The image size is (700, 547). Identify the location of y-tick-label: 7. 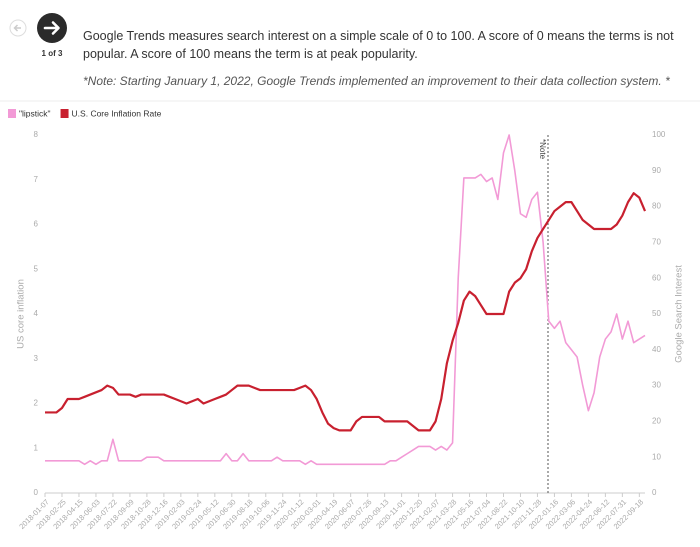
(36, 179).